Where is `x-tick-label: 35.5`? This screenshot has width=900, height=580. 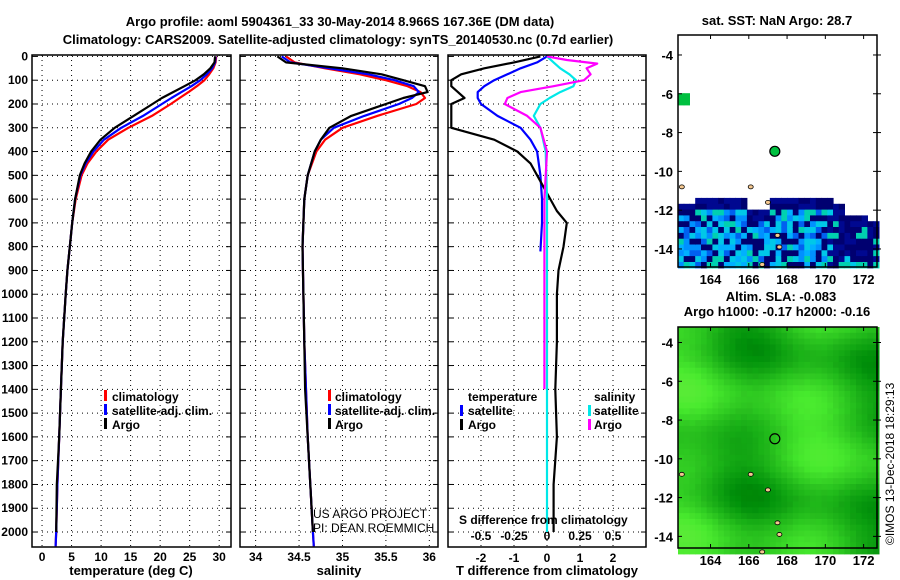 x-tick-label: 35.5 is located at coordinates (386, 557).